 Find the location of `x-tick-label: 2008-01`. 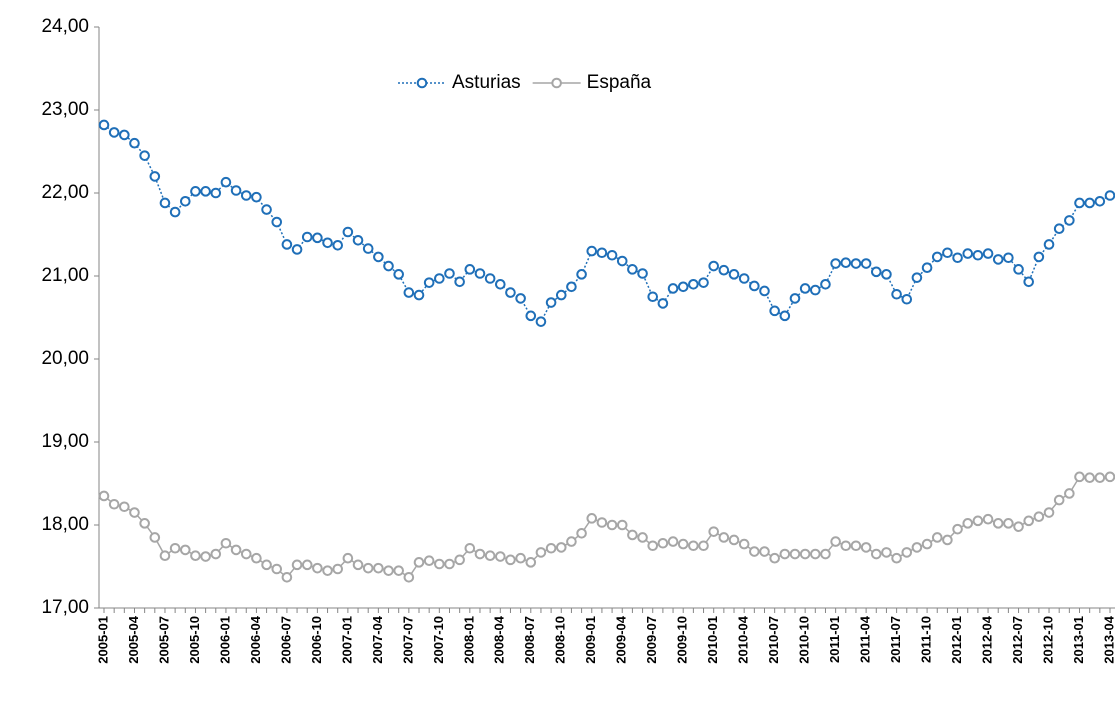

x-tick-label: 2008-01 is located at coordinates (468, 640).